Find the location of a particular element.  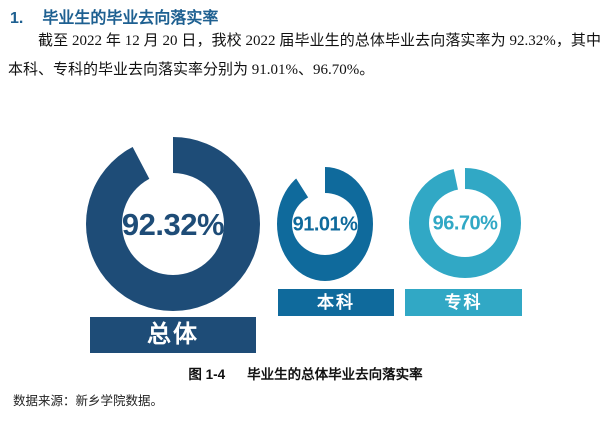

figure-caption-text: 毕业生的总体毕业去向落实率 is located at coordinates (335, 374).